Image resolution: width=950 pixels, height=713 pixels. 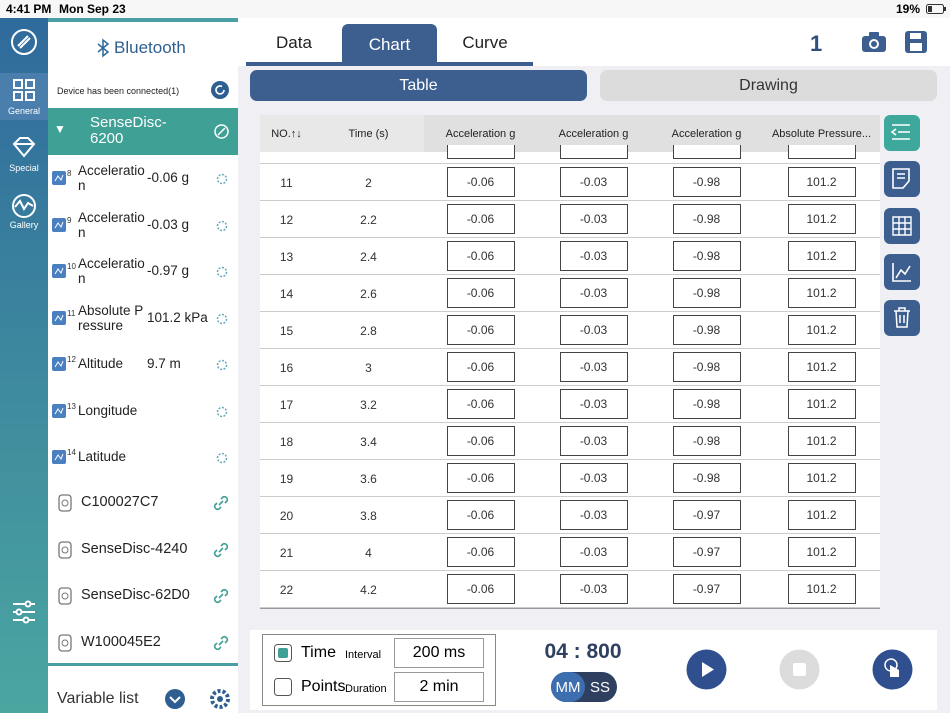 What do you see at coordinates (389, 45) in the screenshot?
I see `tab-active: Chart` at bounding box center [389, 45].